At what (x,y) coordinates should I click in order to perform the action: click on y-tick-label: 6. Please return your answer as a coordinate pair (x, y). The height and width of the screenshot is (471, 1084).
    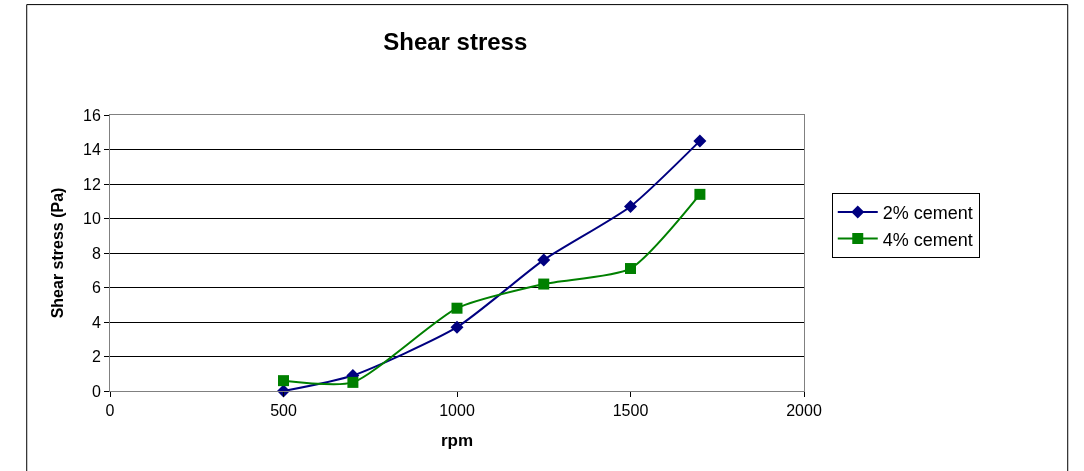
    Looking at the image, I should click on (96, 288).